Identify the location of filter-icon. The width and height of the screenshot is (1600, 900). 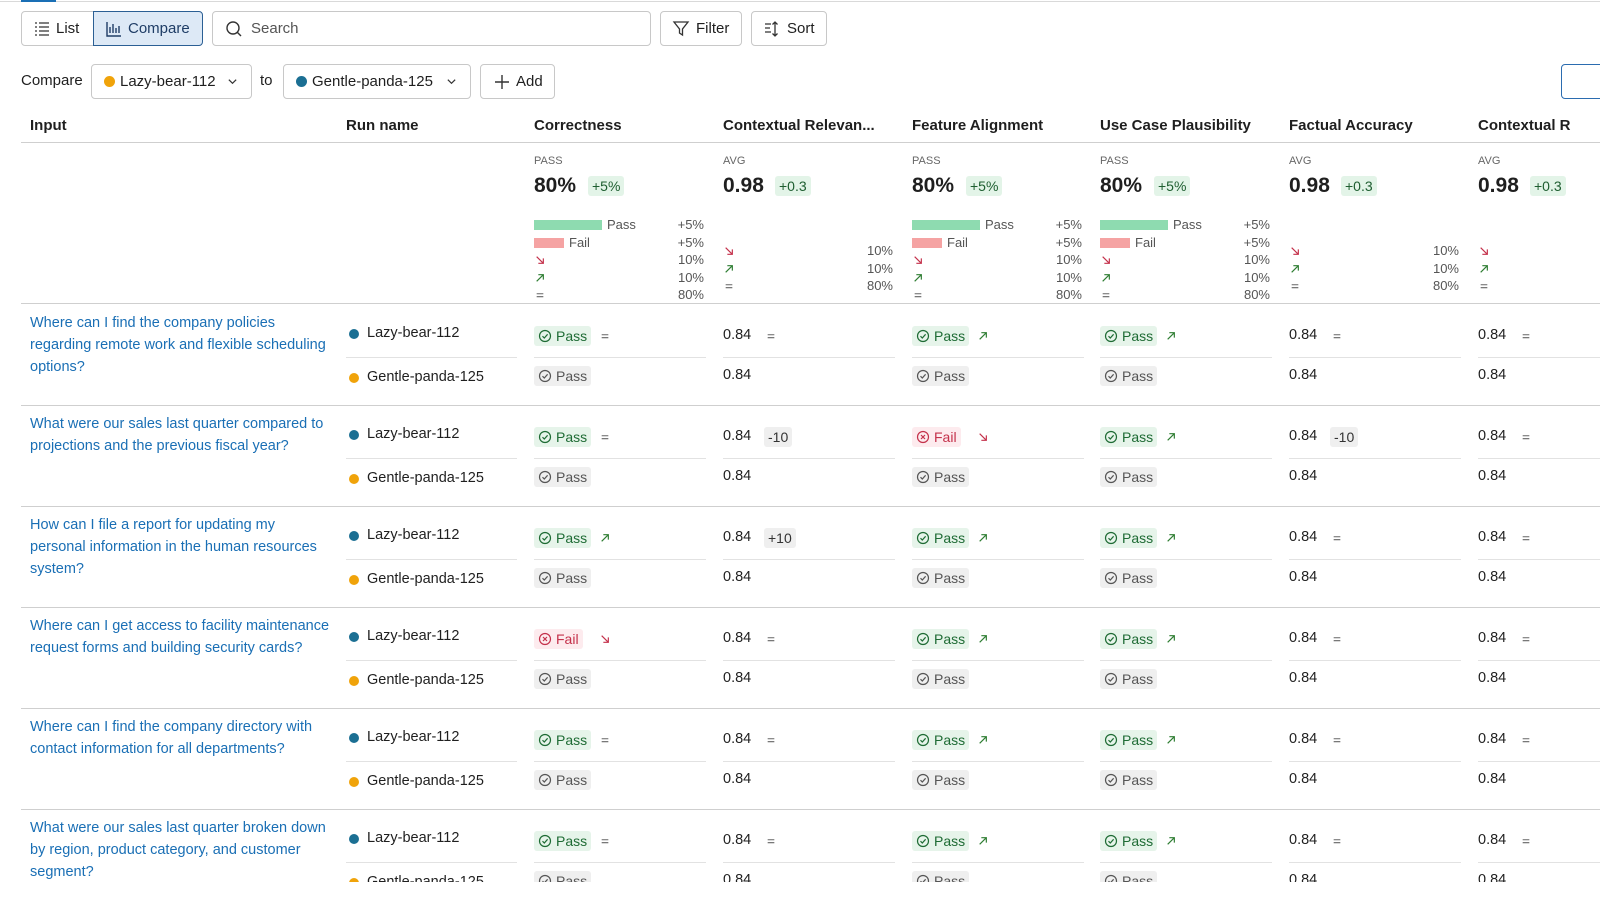
(681, 29).